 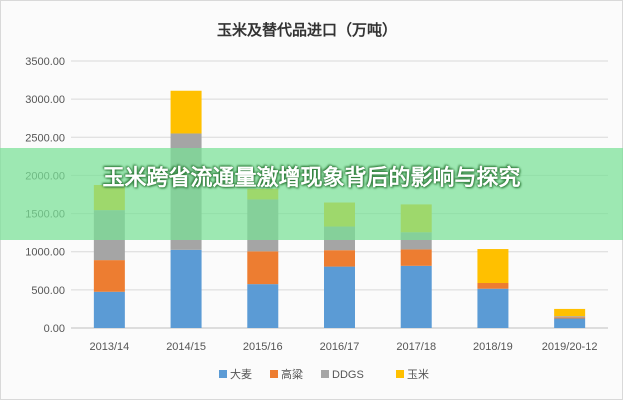 I want to click on y-tick-label: 0.00, so click(x=54, y=329).